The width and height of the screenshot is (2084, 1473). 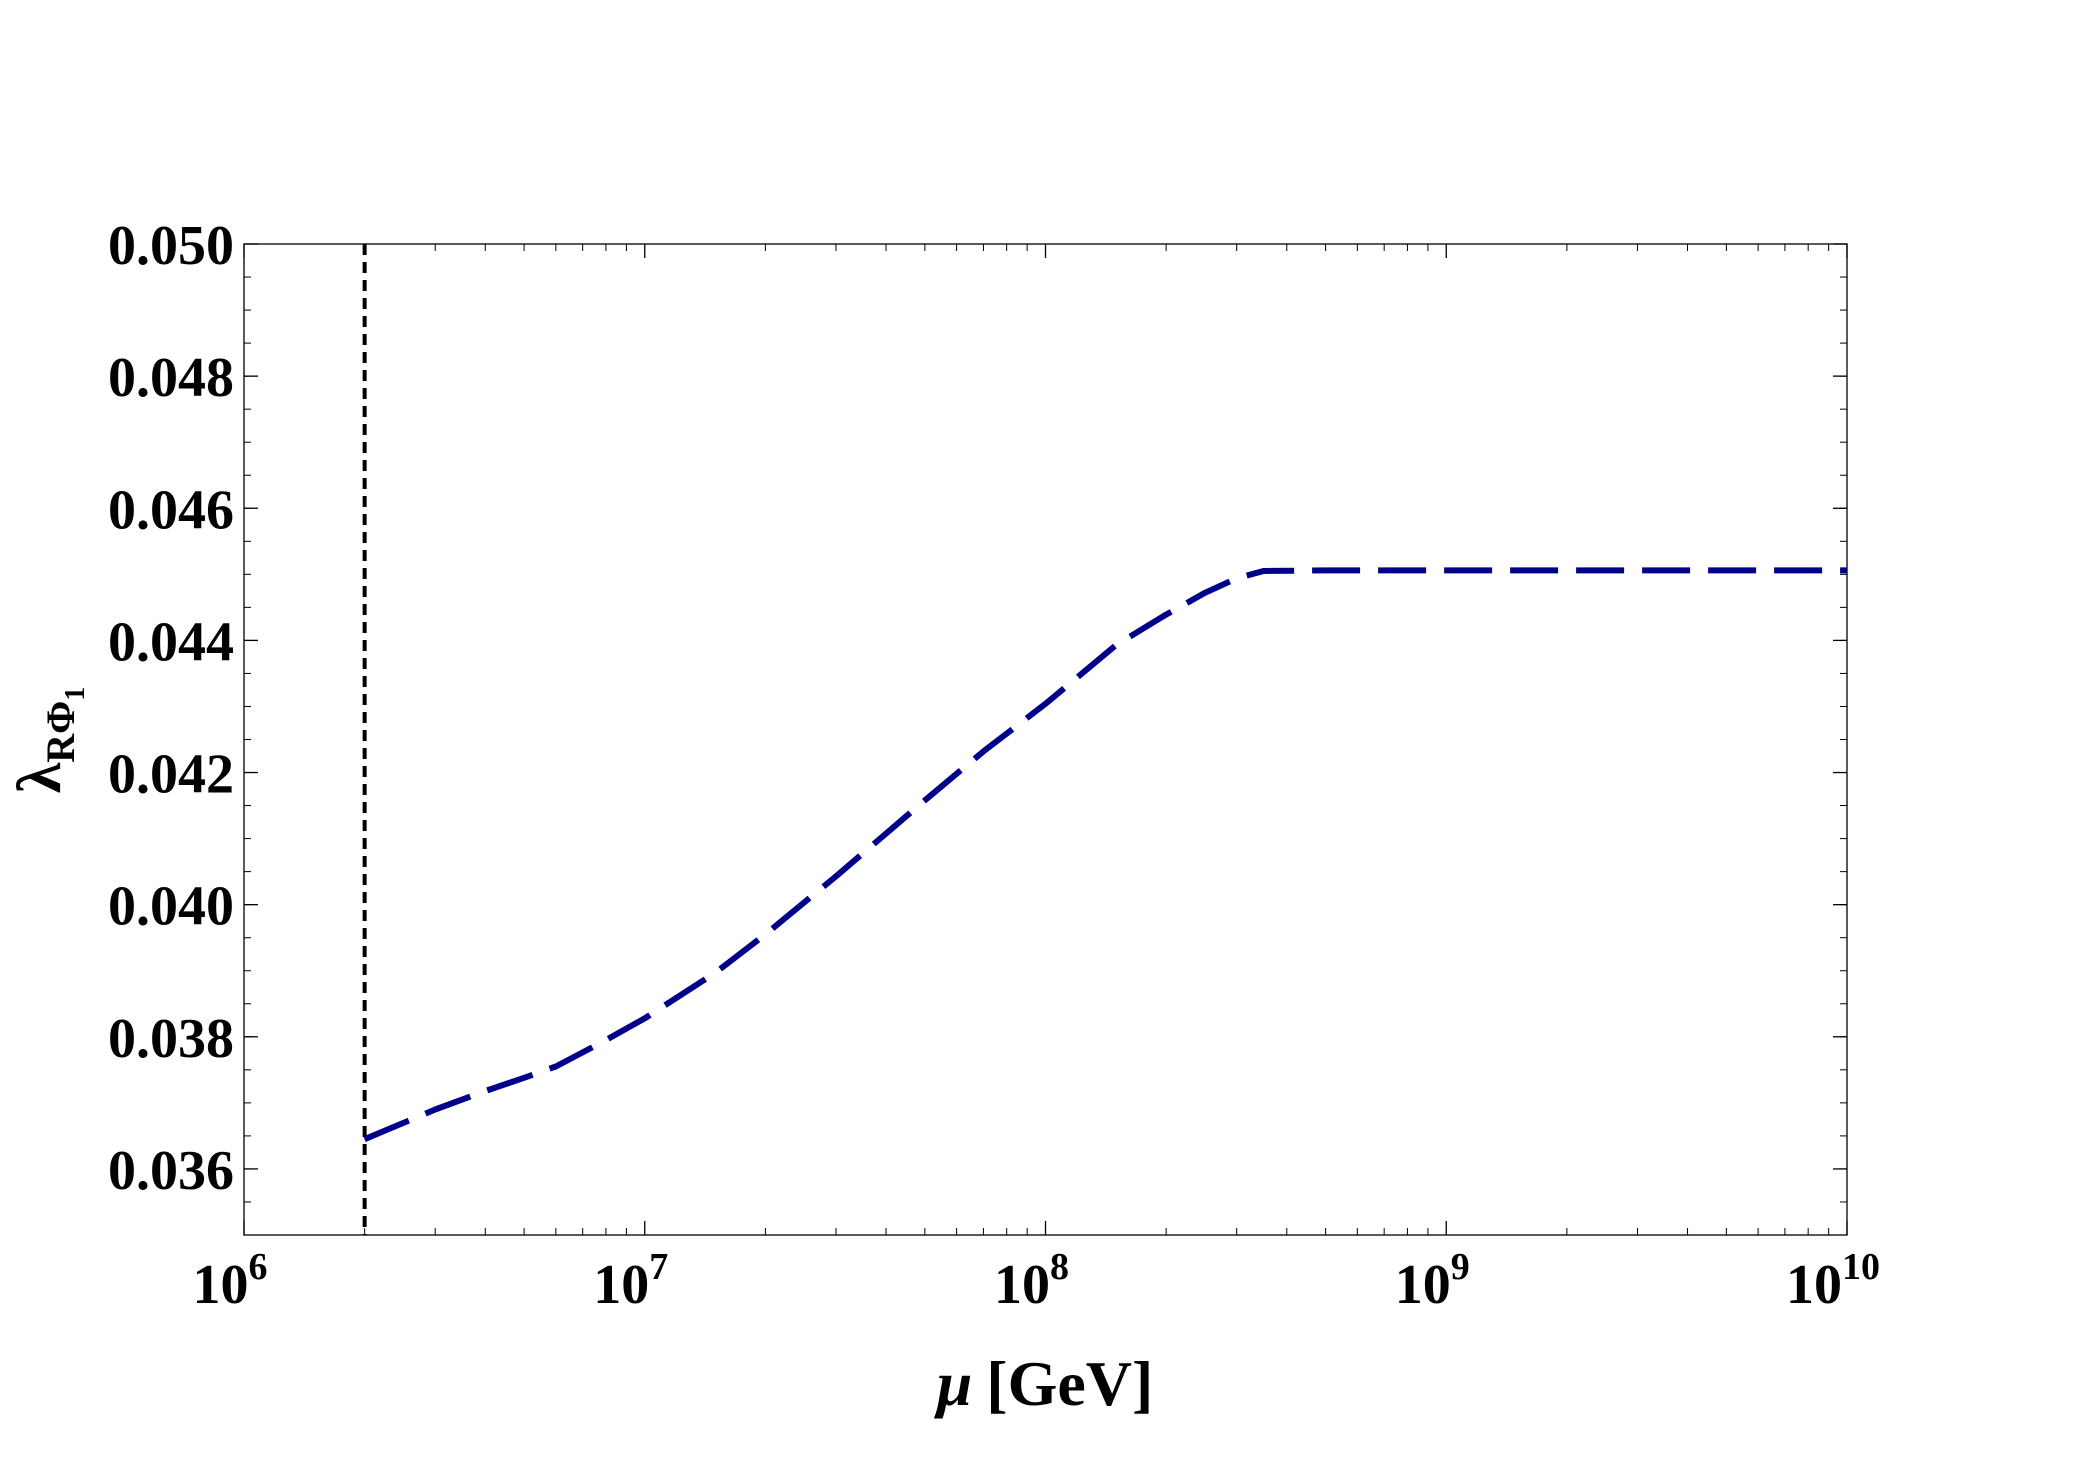 I want to click on y-tick-label: 0.036, so click(x=171, y=1171).